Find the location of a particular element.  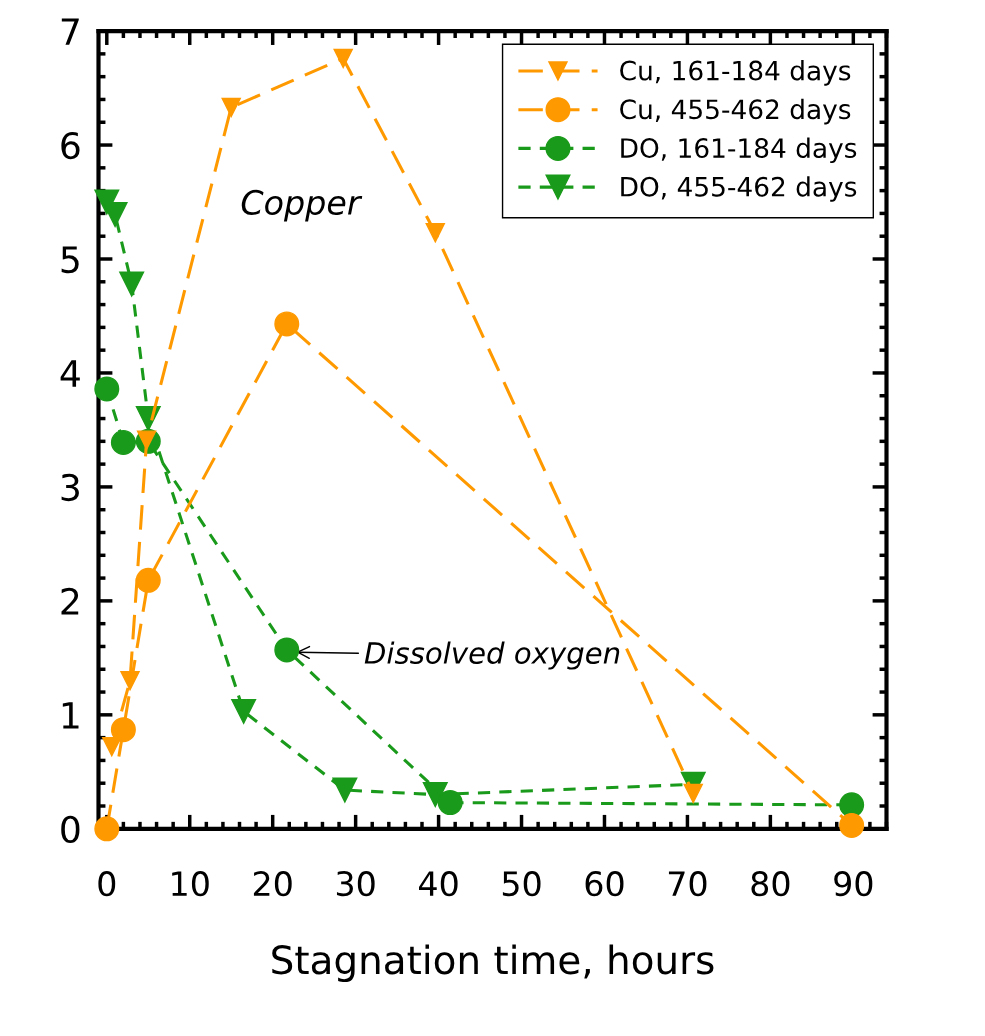

x-tick-label: 0 is located at coordinates (107, 884).